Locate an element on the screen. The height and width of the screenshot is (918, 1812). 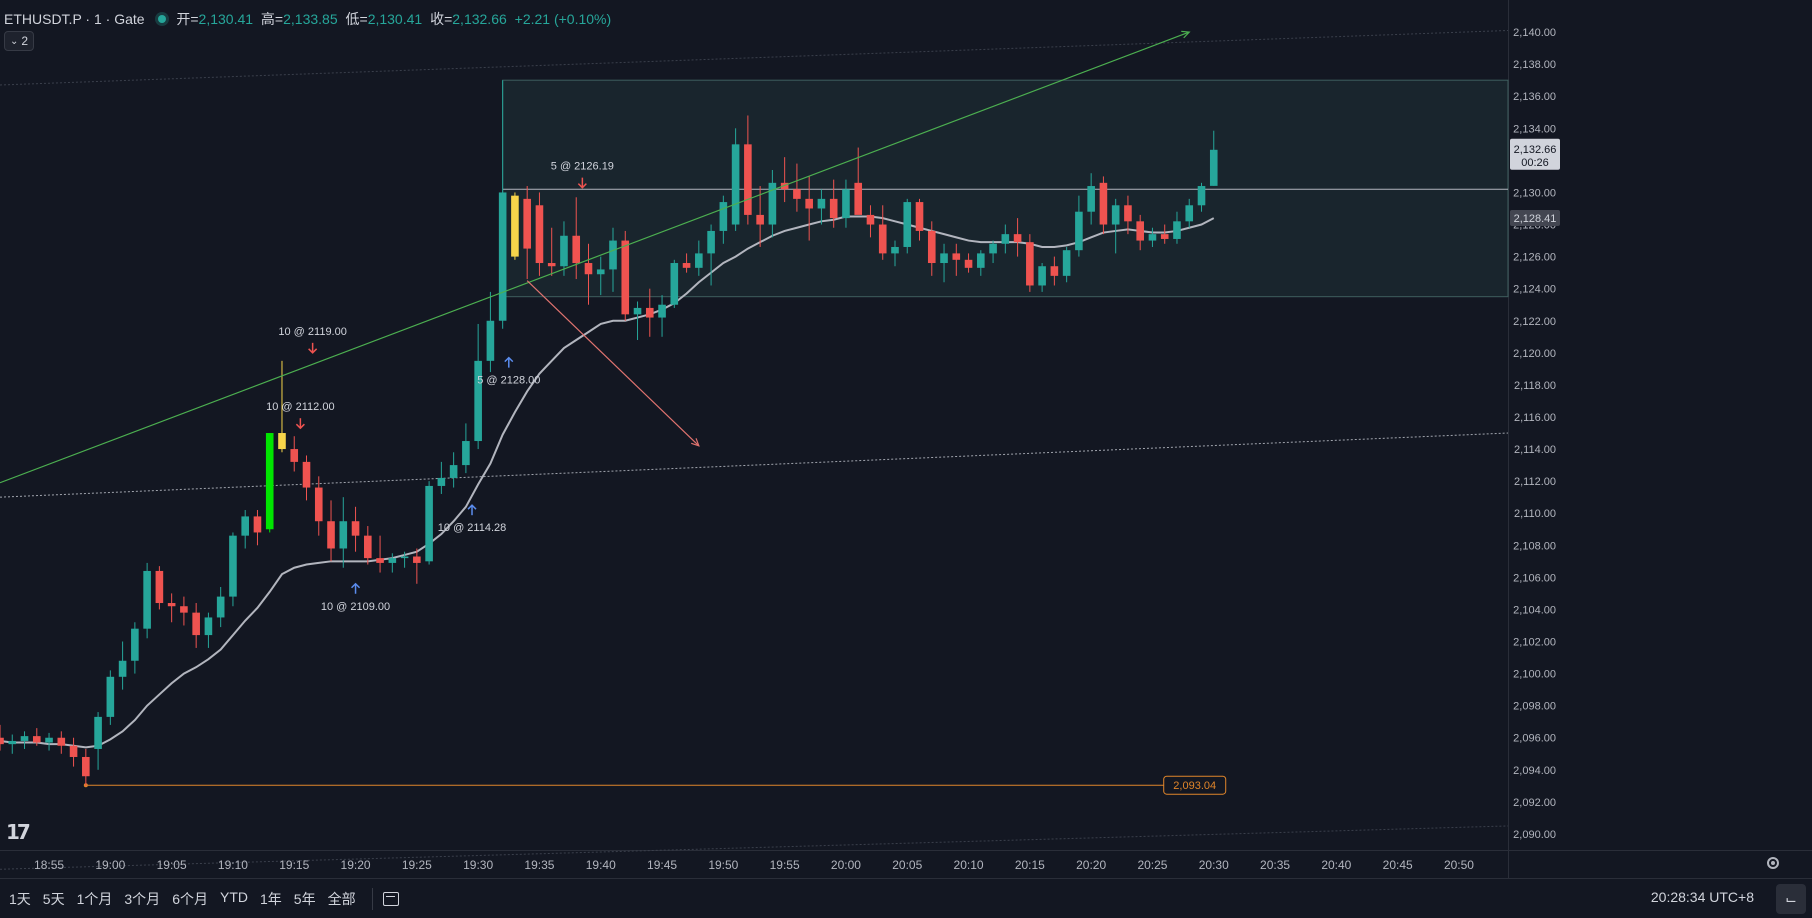
time-tick-label: 18:55 is located at coordinates (49, 865).